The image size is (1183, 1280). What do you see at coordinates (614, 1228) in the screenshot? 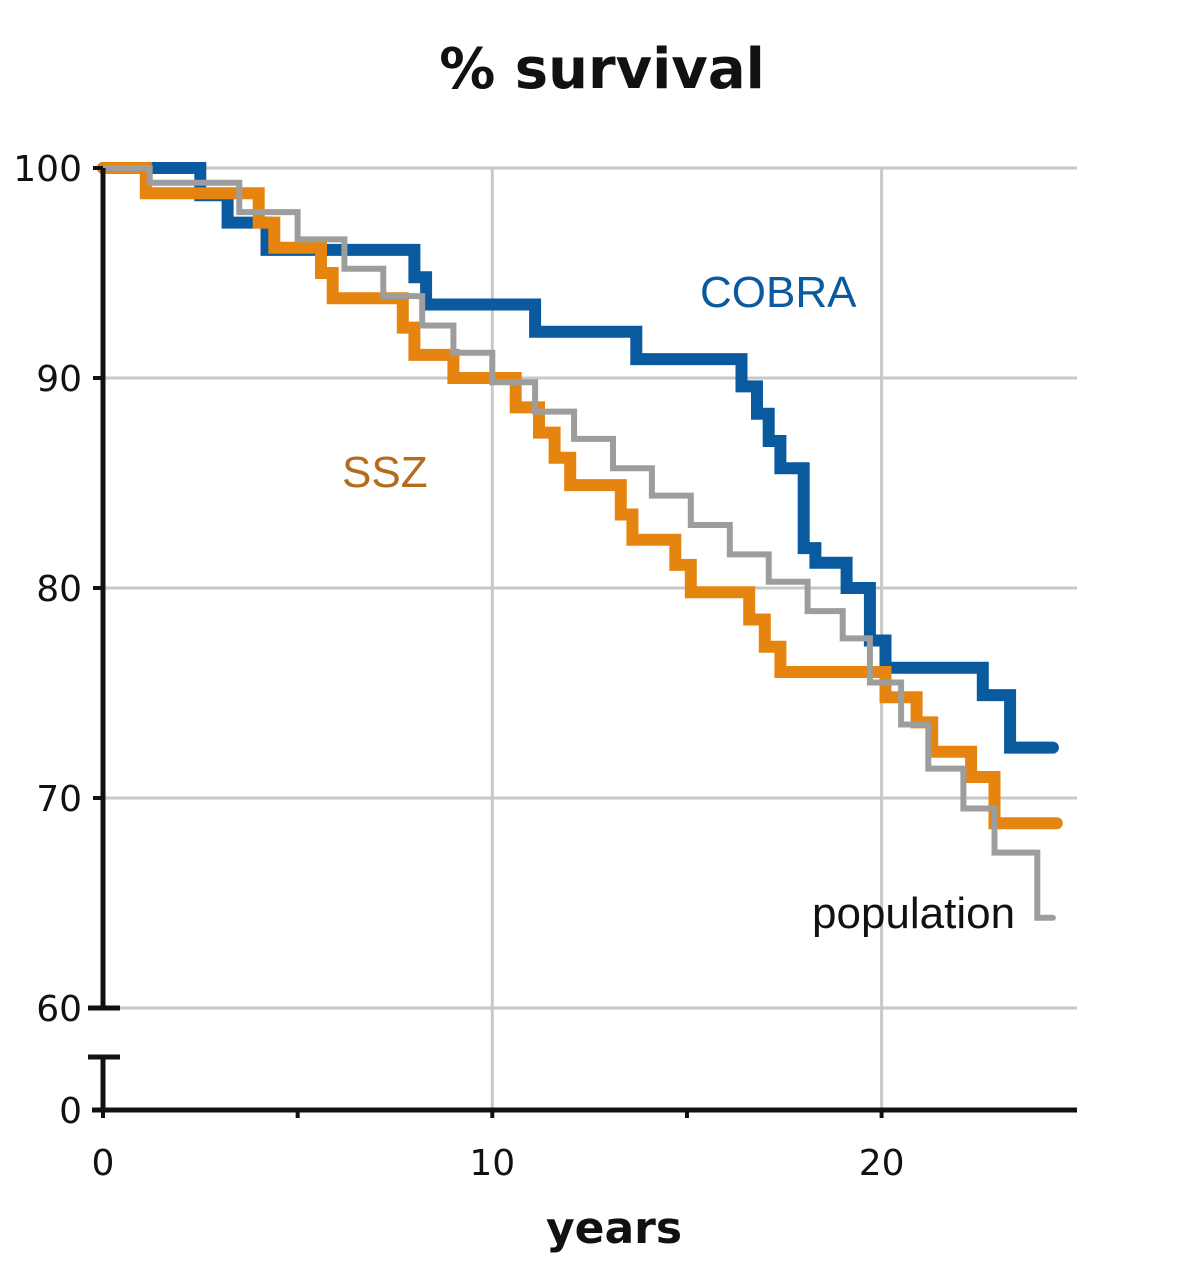
I see `x-axis-title: years` at bounding box center [614, 1228].